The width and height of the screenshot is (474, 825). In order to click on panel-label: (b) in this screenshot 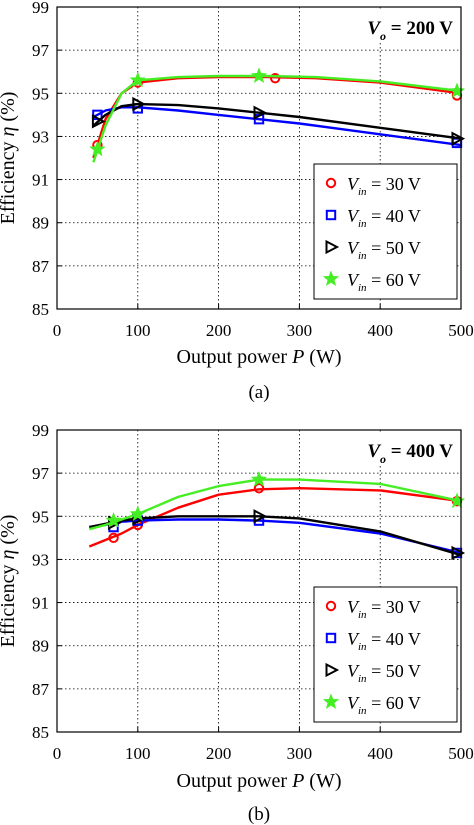, I will do `click(259, 814)`.